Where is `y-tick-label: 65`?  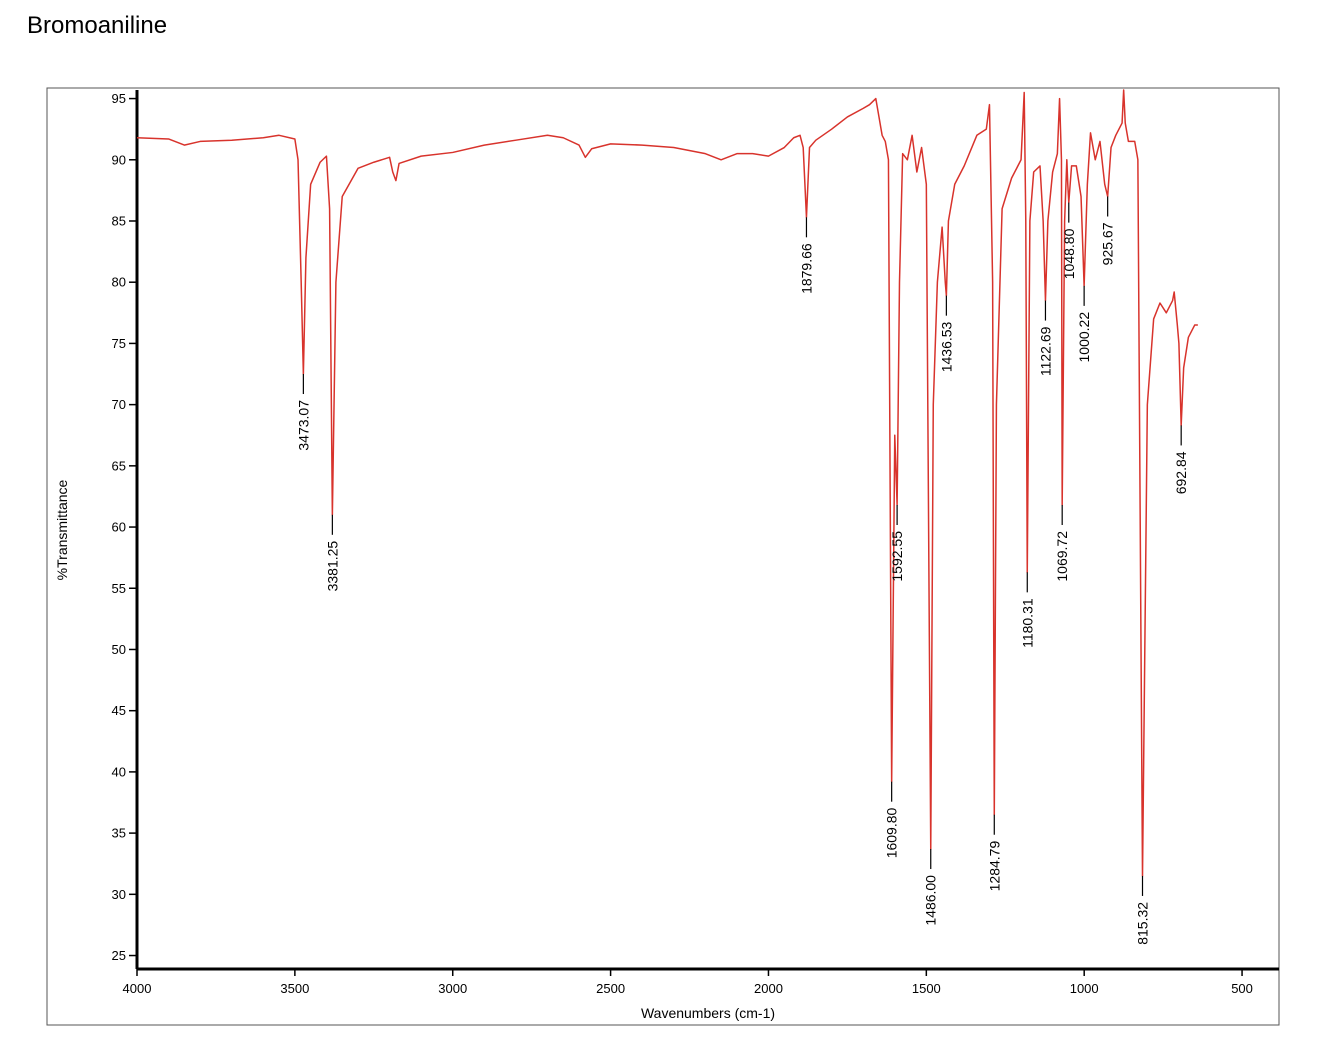
y-tick-label: 65 is located at coordinates (119, 465).